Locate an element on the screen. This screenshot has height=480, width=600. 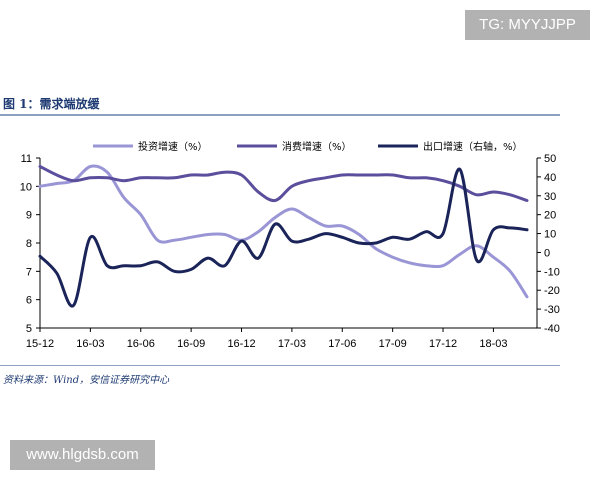
y-right-tick-label: 20 is located at coordinates (550, 216).